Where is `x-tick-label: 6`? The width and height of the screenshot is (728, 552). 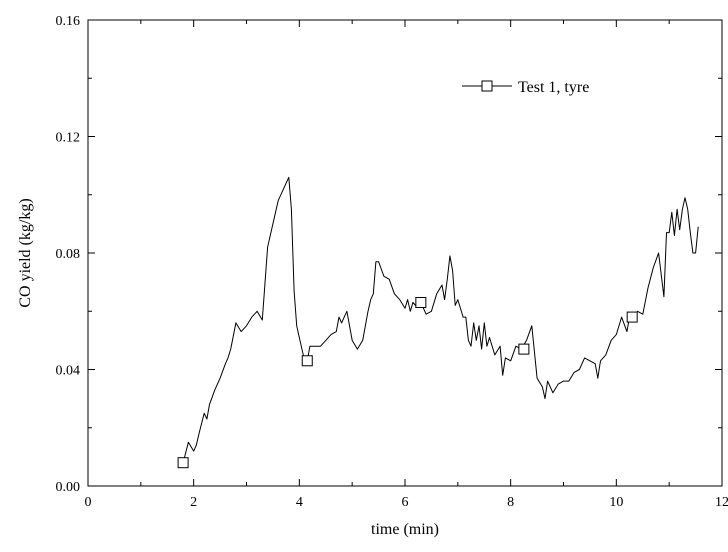
x-tick-label: 6 is located at coordinates (405, 502).